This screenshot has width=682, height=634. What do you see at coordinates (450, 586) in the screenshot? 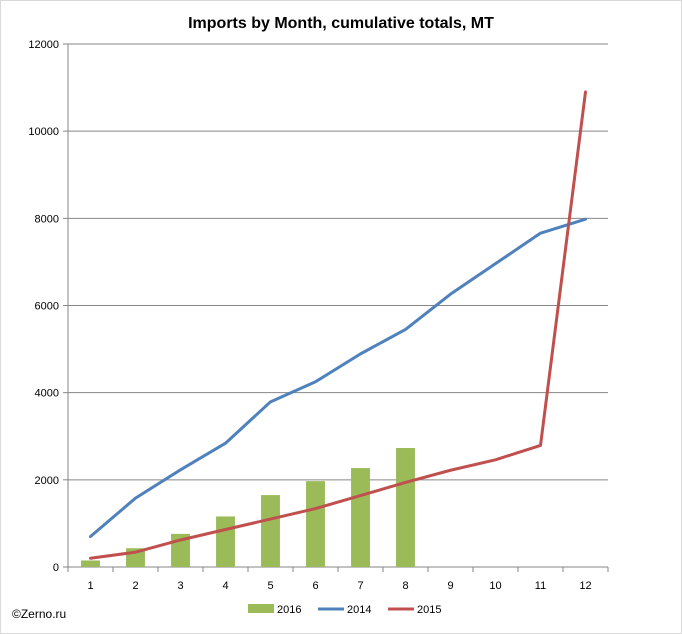
I see `x-tick-label: 9` at bounding box center [450, 586].